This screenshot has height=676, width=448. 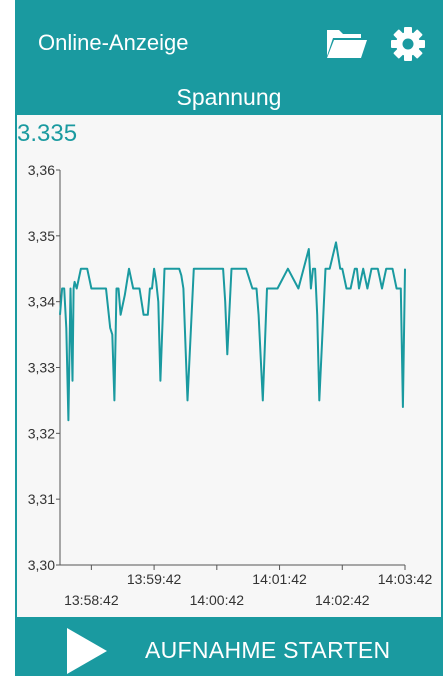 What do you see at coordinates (41, 433) in the screenshot?
I see `y-tick-label: 3,32` at bounding box center [41, 433].